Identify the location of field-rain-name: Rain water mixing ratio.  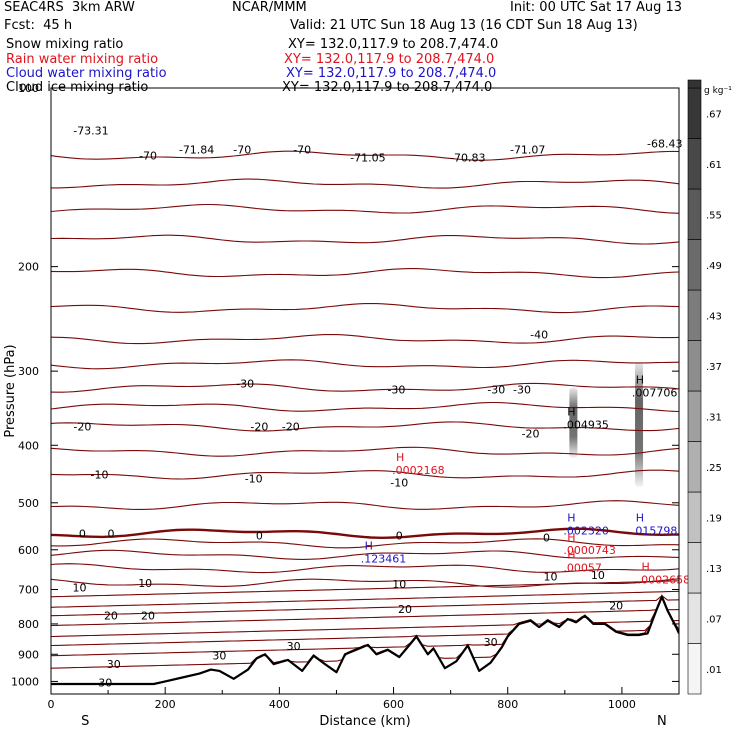
(82, 59).